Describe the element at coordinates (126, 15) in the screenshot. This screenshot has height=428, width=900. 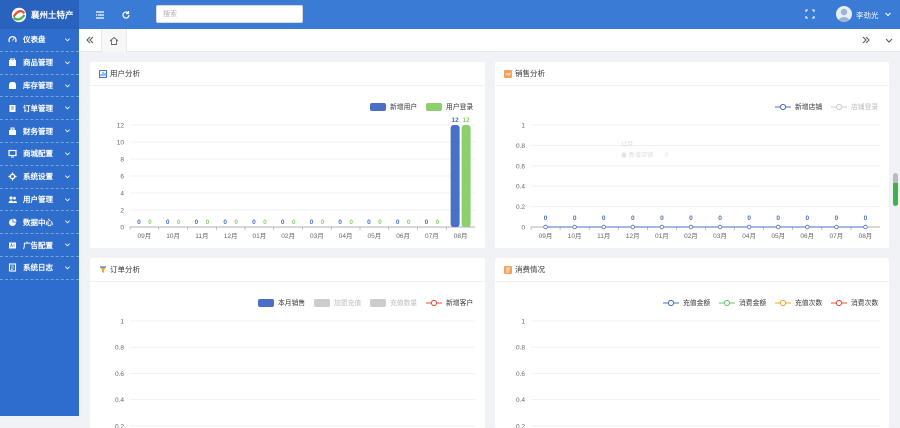
I see `refresh-icon` at that location.